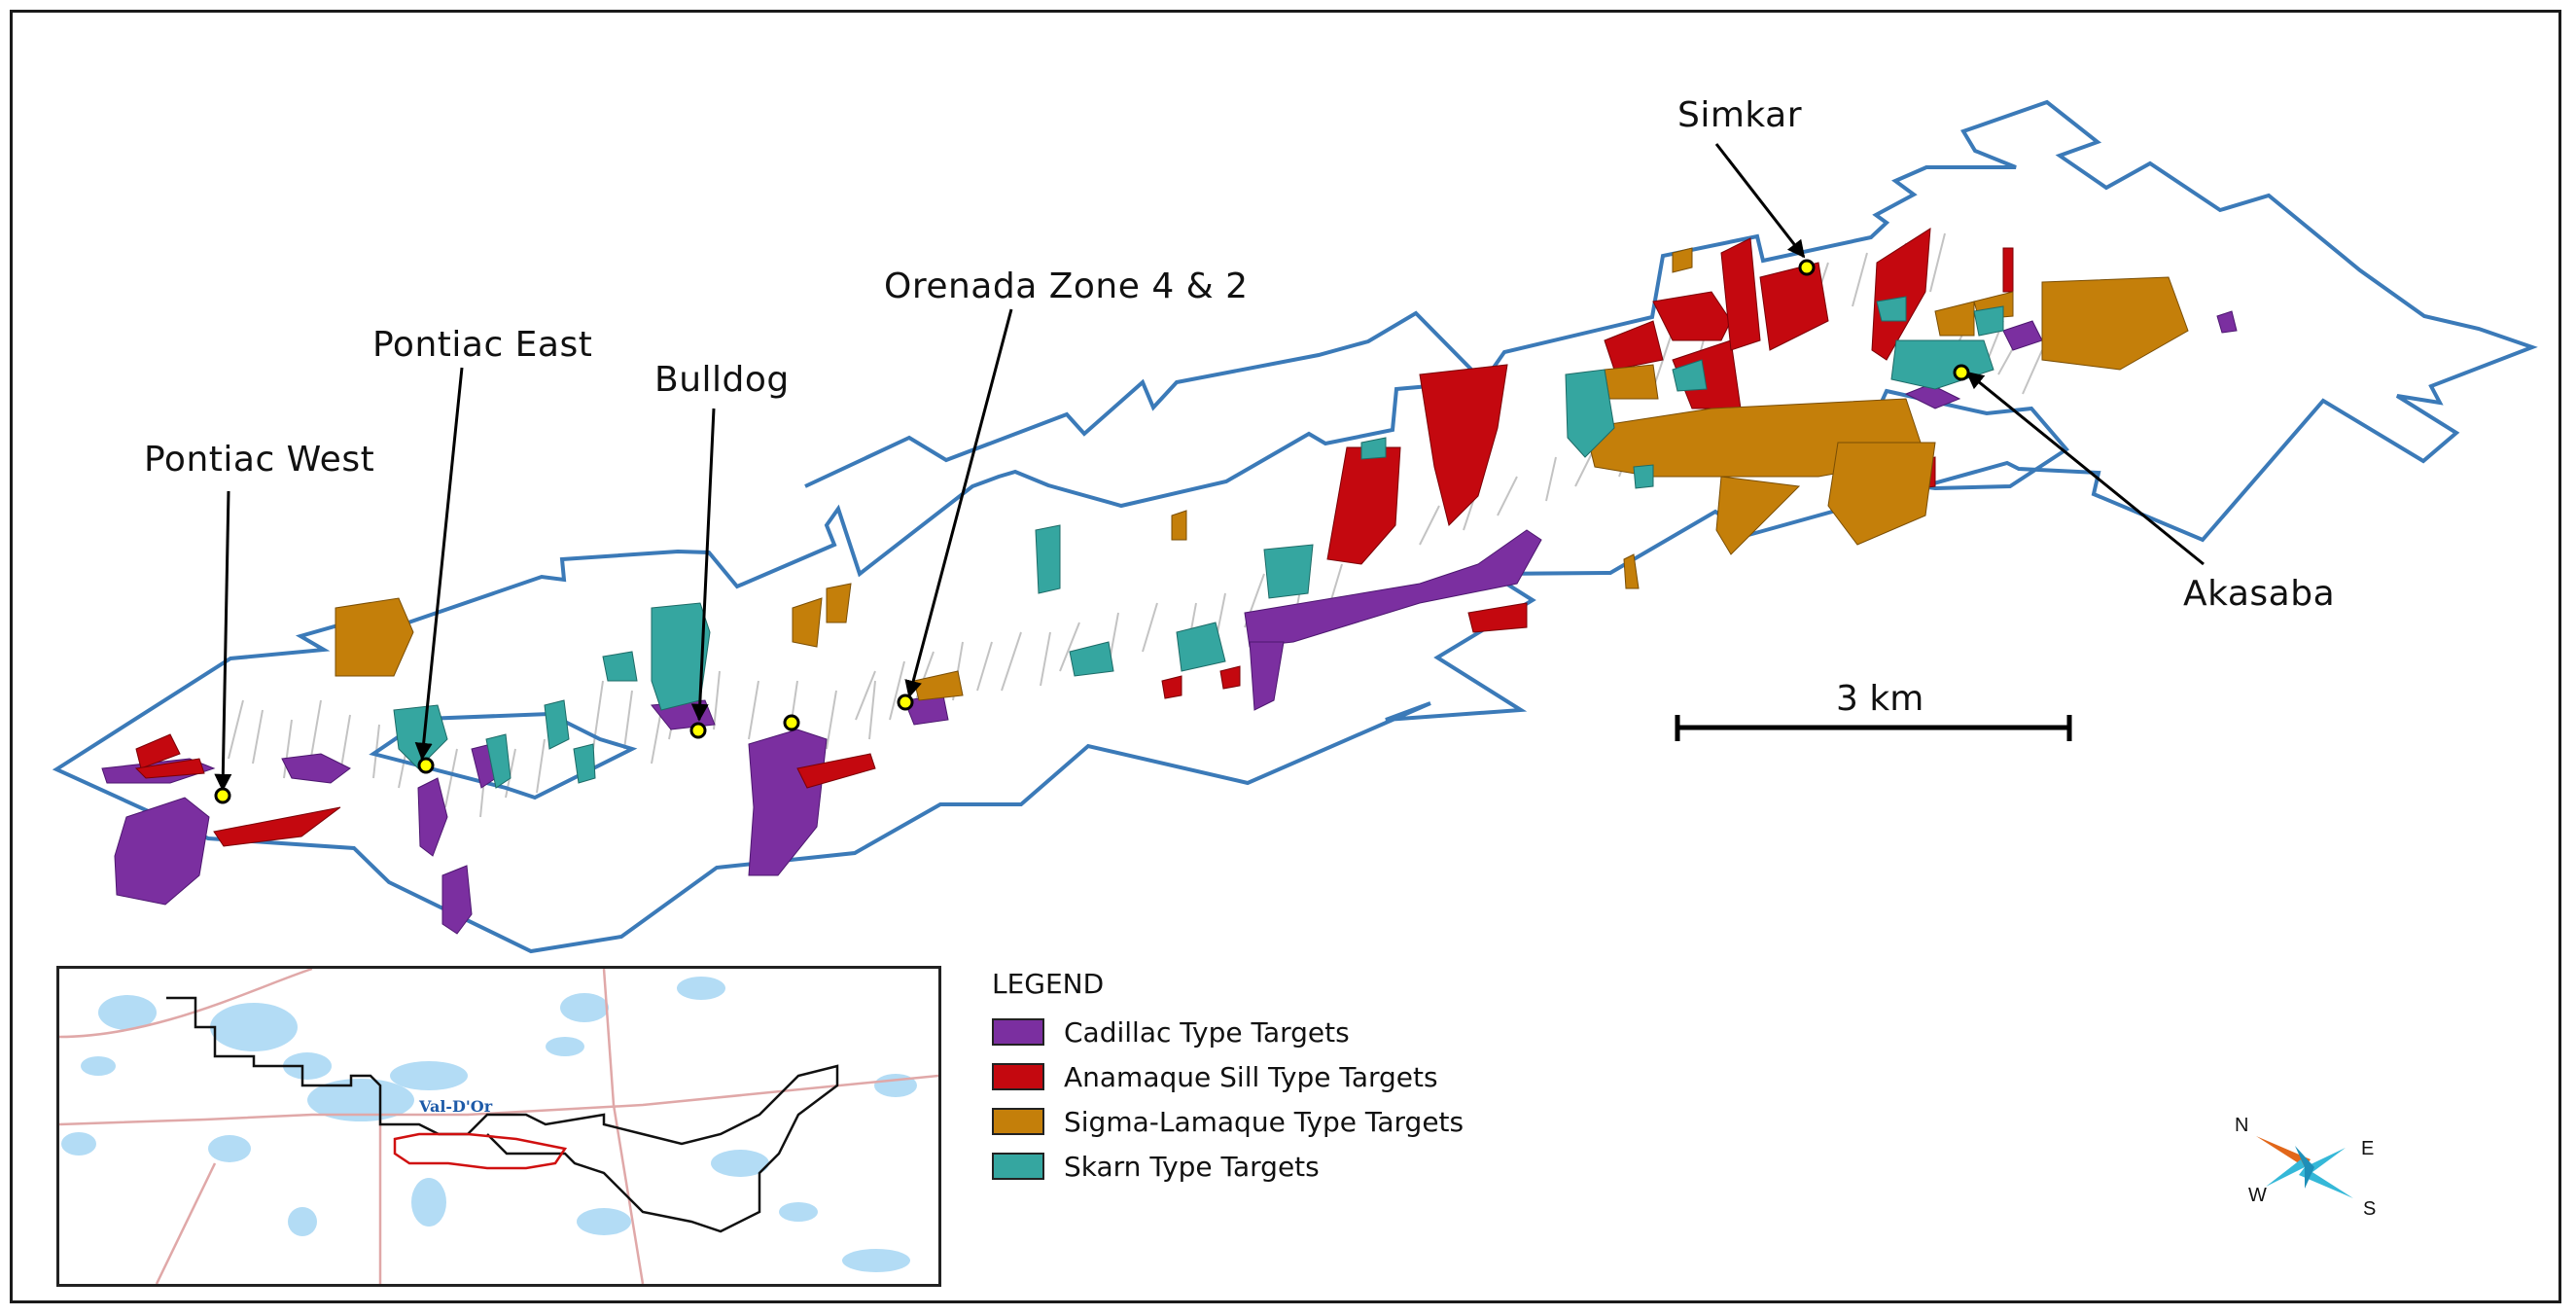  What do you see at coordinates (1018, 1032) in the screenshot?
I see `legend-swatch-cadillac` at bounding box center [1018, 1032].